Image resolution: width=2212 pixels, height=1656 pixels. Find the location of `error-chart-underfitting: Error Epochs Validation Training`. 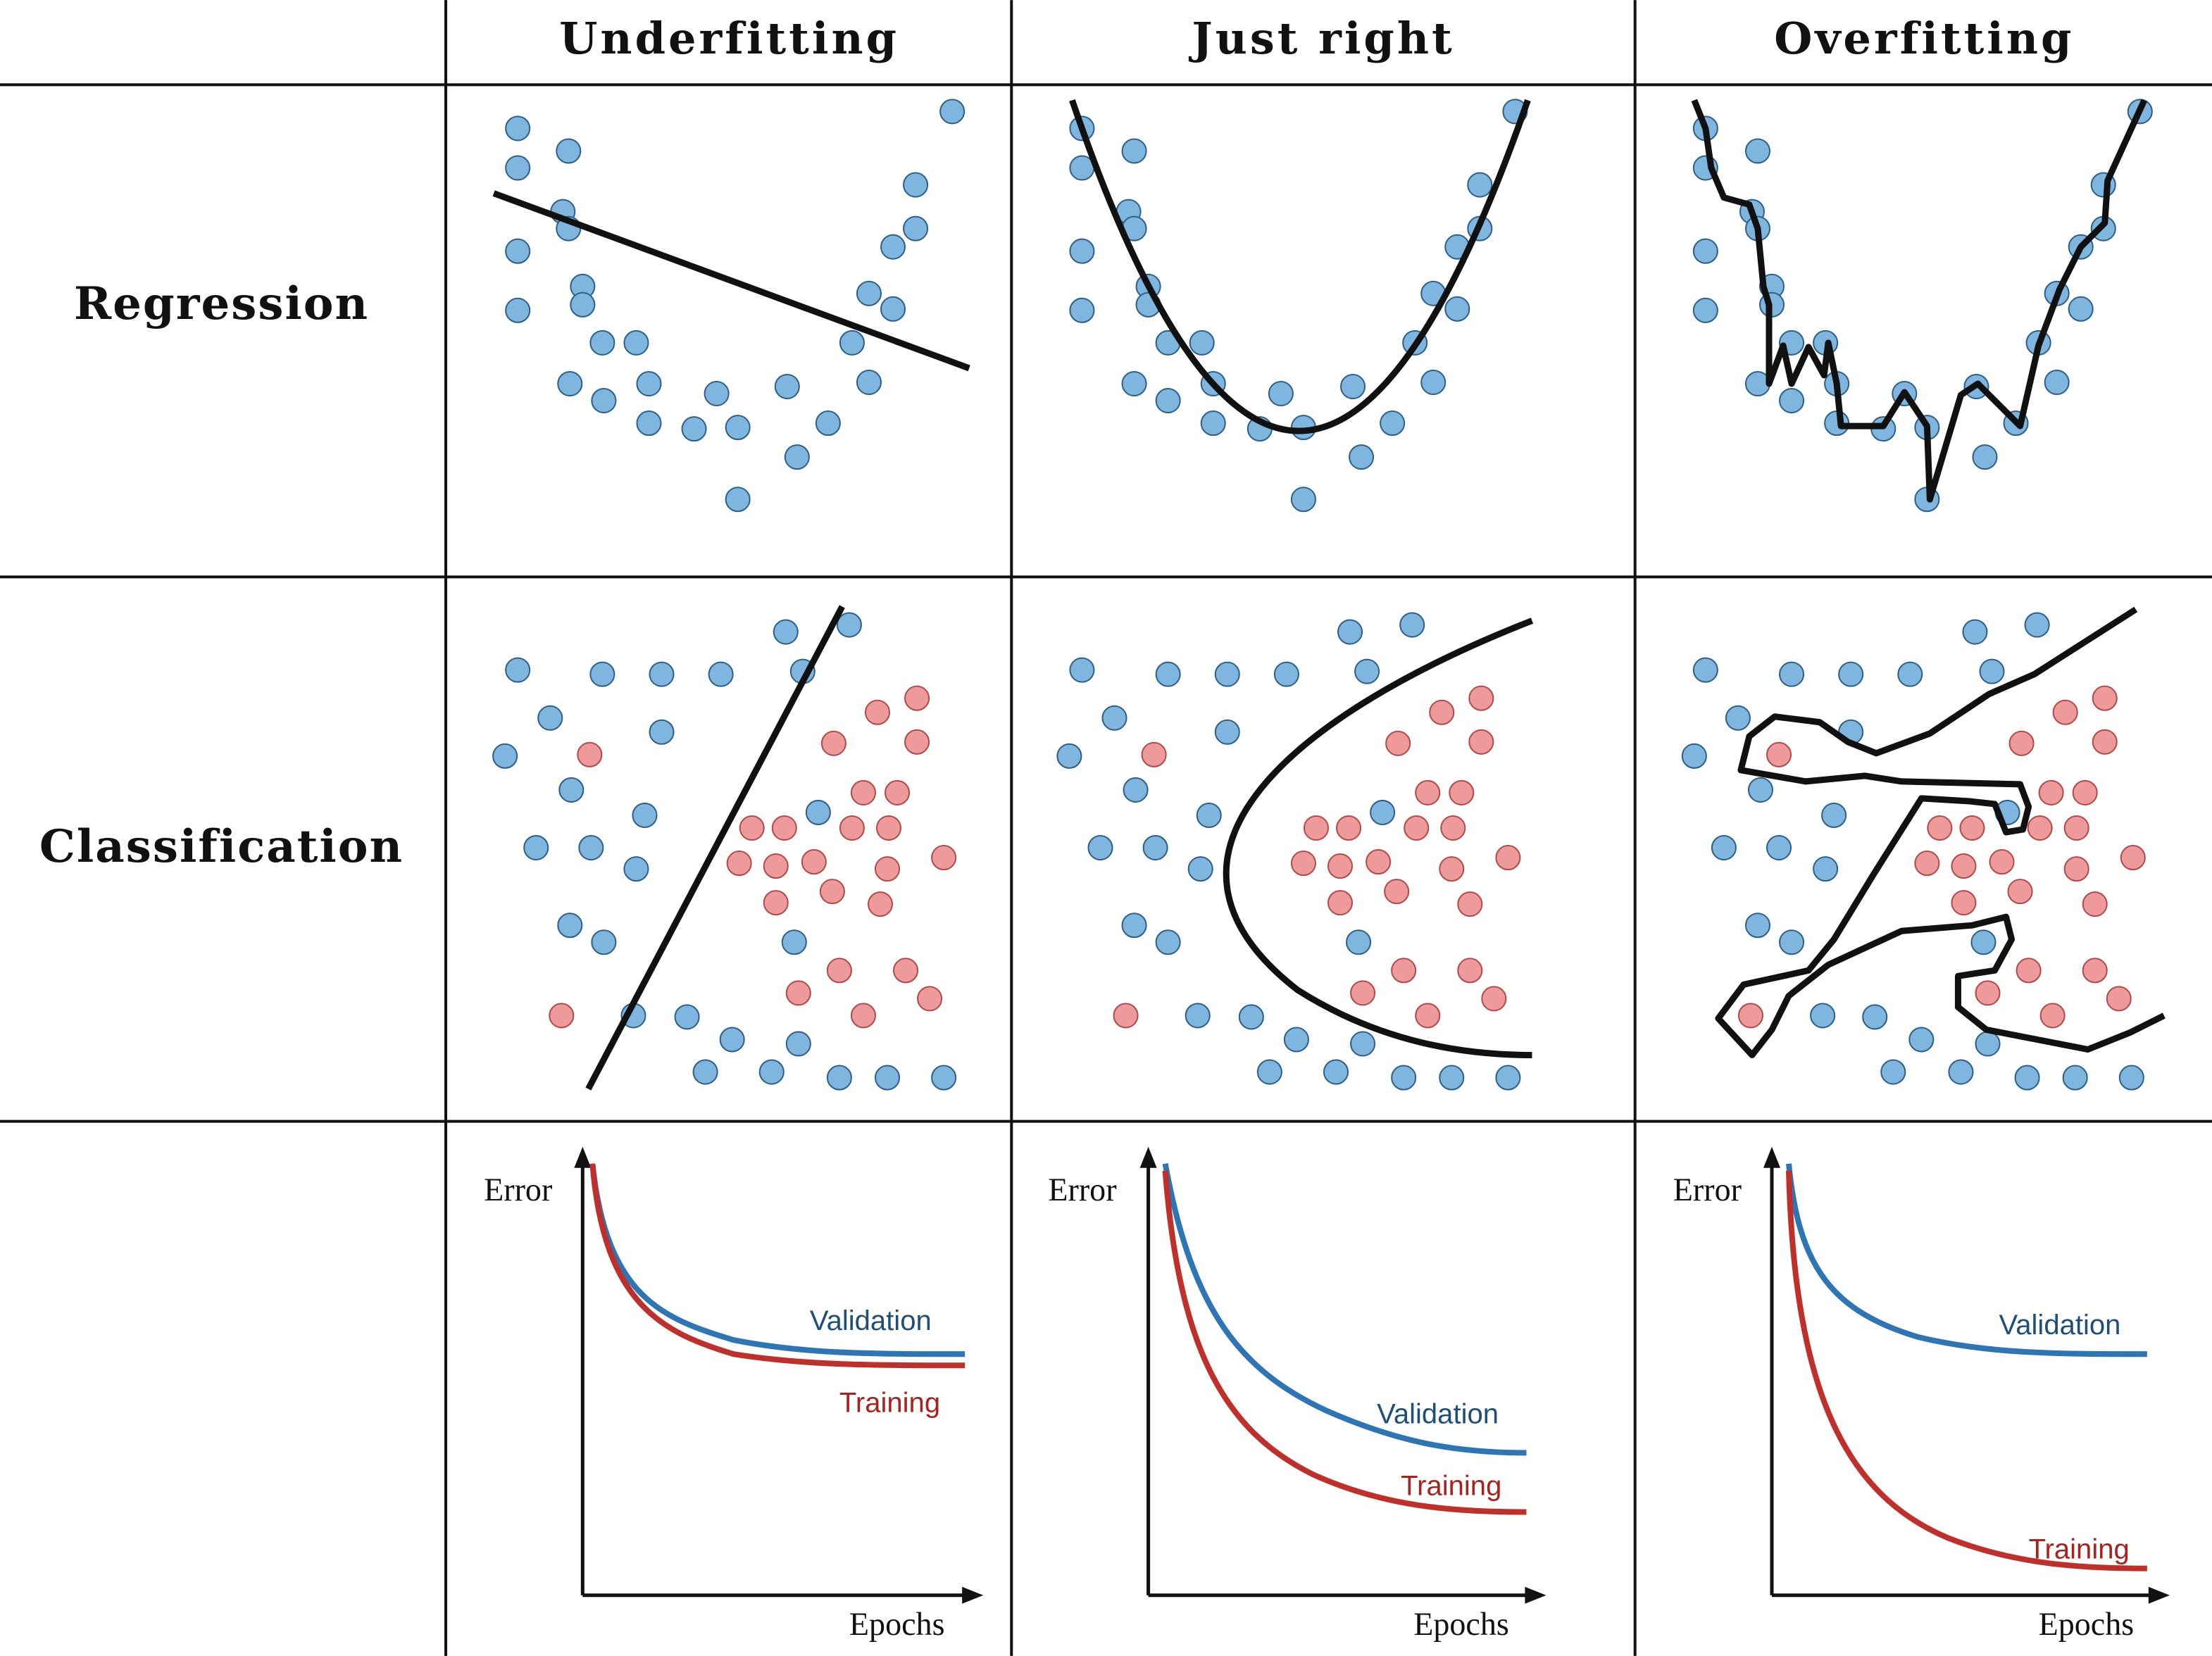

error-chart-underfitting: Error Epochs Validation Training is located at coordinates (734, 1394).